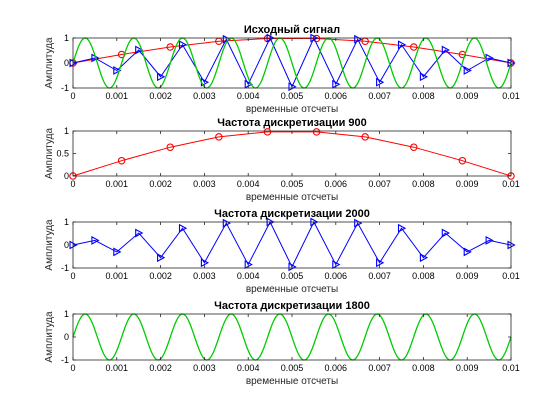 The image size is (560, 420). I want to click on subplot-title: Частота дискретизации 2000, so click(292, 214).